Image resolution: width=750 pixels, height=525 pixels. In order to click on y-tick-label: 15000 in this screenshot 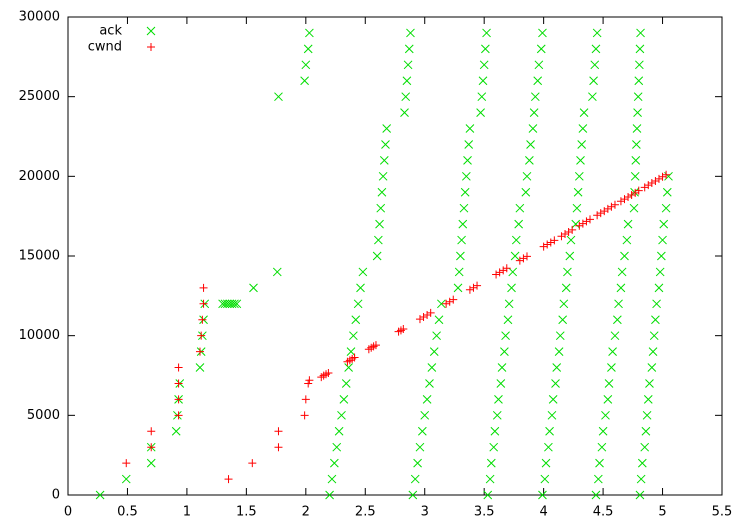, I will do `click(39, 256)`.